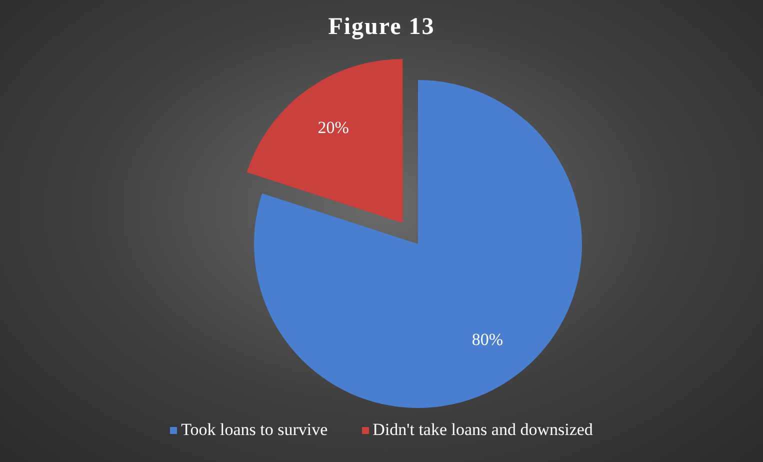  I want to click on data-label: 20%, so click(333, 127).